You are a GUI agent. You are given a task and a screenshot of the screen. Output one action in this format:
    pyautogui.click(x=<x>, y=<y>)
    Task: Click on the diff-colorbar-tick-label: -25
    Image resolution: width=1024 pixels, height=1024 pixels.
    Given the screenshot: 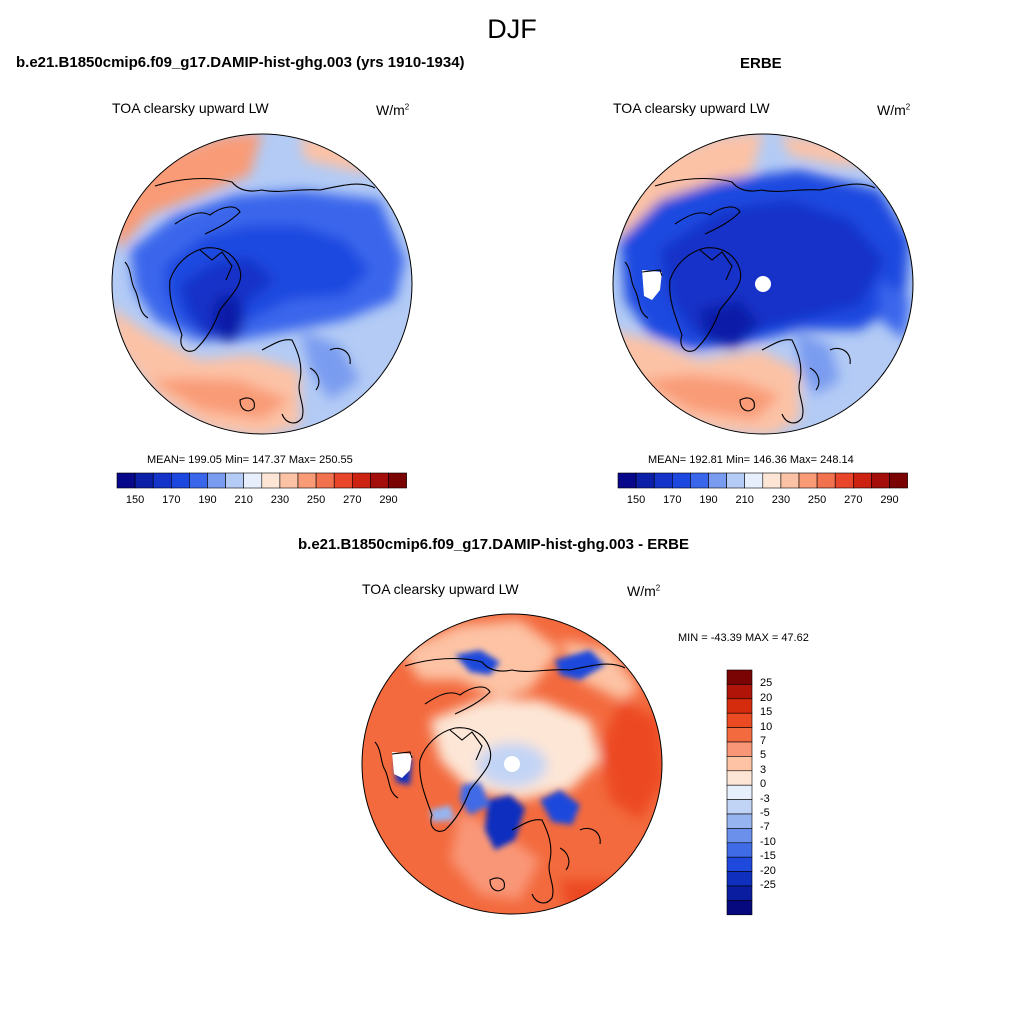 What is the action you would take?
    pyautogui.click(x=768, y=885)
    